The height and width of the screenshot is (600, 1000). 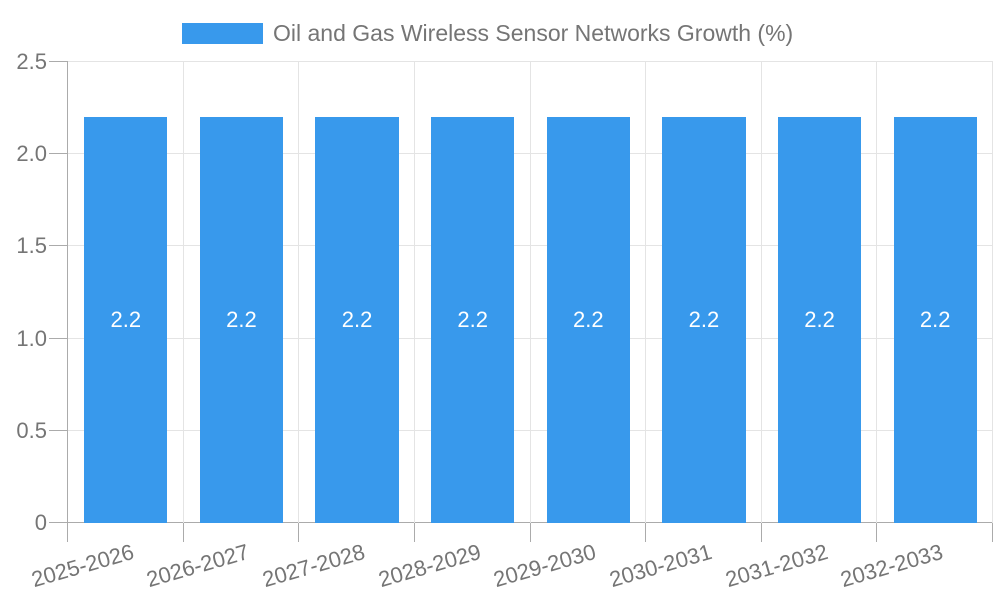 I want to click on y-axis-tick-label: 2.5, so click(x=31, y=61).